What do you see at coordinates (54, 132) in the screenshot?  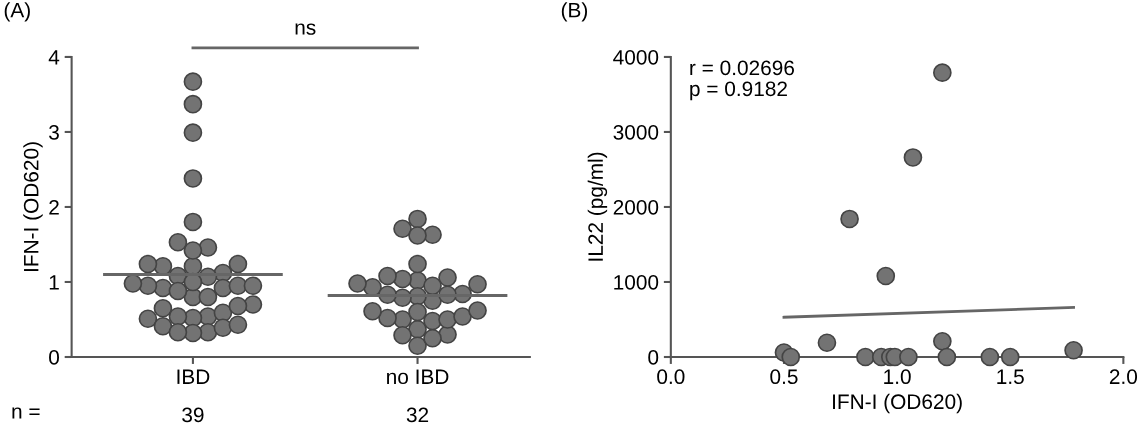 I see `y-tick-label: 3` at bounding box center [54, 132].